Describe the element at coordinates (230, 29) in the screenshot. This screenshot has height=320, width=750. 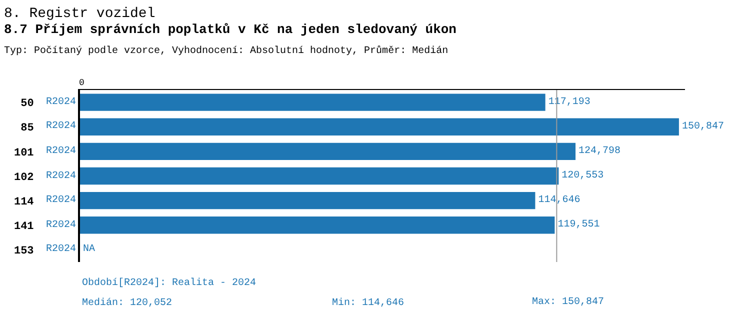
I see `chart-subtitle: 8.7 Příjem správních poplatků v Kč na jeden sledovaný úkon` at that location.